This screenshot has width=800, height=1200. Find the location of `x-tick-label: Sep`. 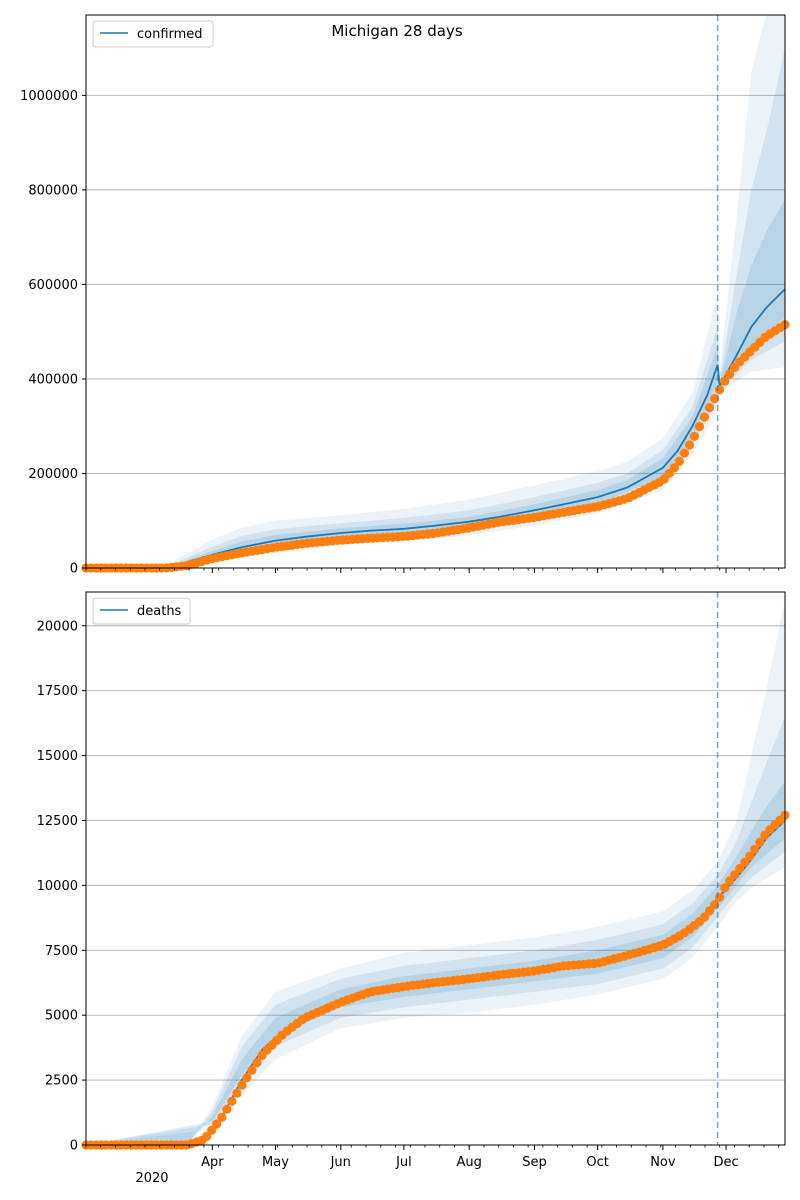

x-tick-label: Sep is located at coordinates (534, 1162).